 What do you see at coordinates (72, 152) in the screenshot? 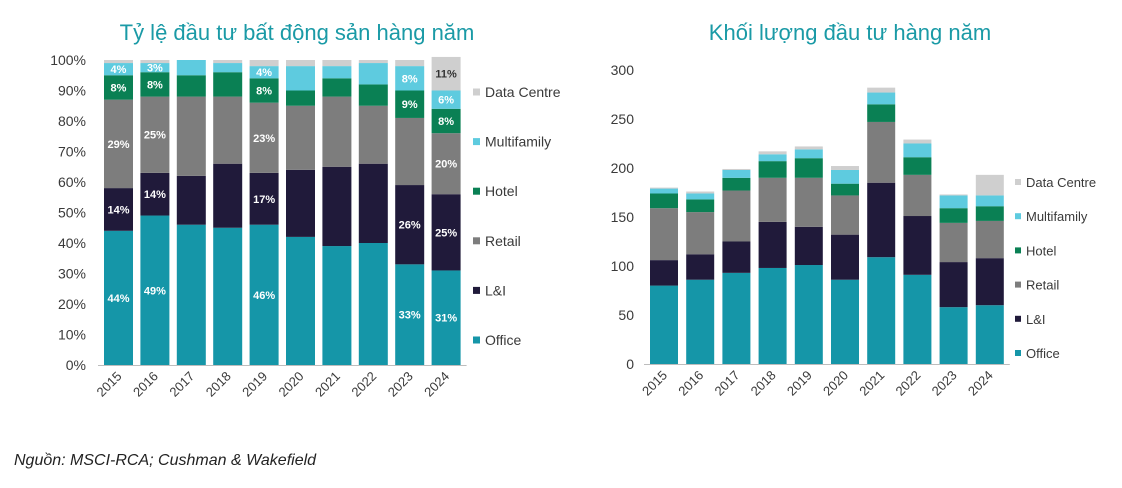
I see `y-tick-label: 70%` at bounding box center [72, 152].